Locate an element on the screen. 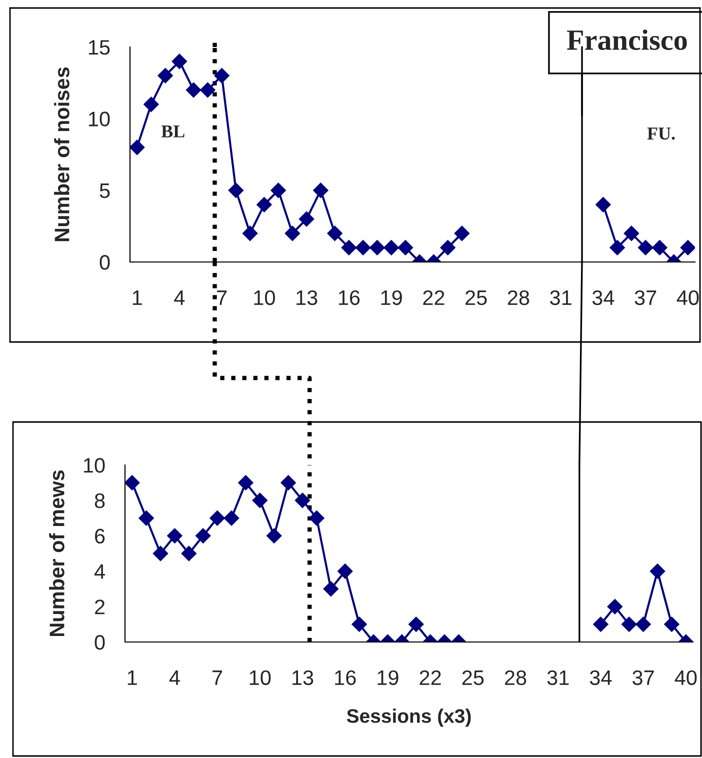  y-tick-label: 15 is located at coordinates (99, 47).